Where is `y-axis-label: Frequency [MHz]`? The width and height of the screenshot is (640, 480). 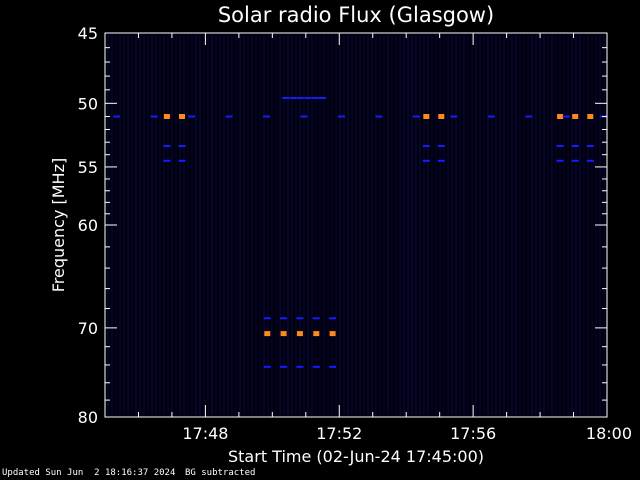 y-axis-label: Frequency [MHz] is located at coordinates (58, 225).